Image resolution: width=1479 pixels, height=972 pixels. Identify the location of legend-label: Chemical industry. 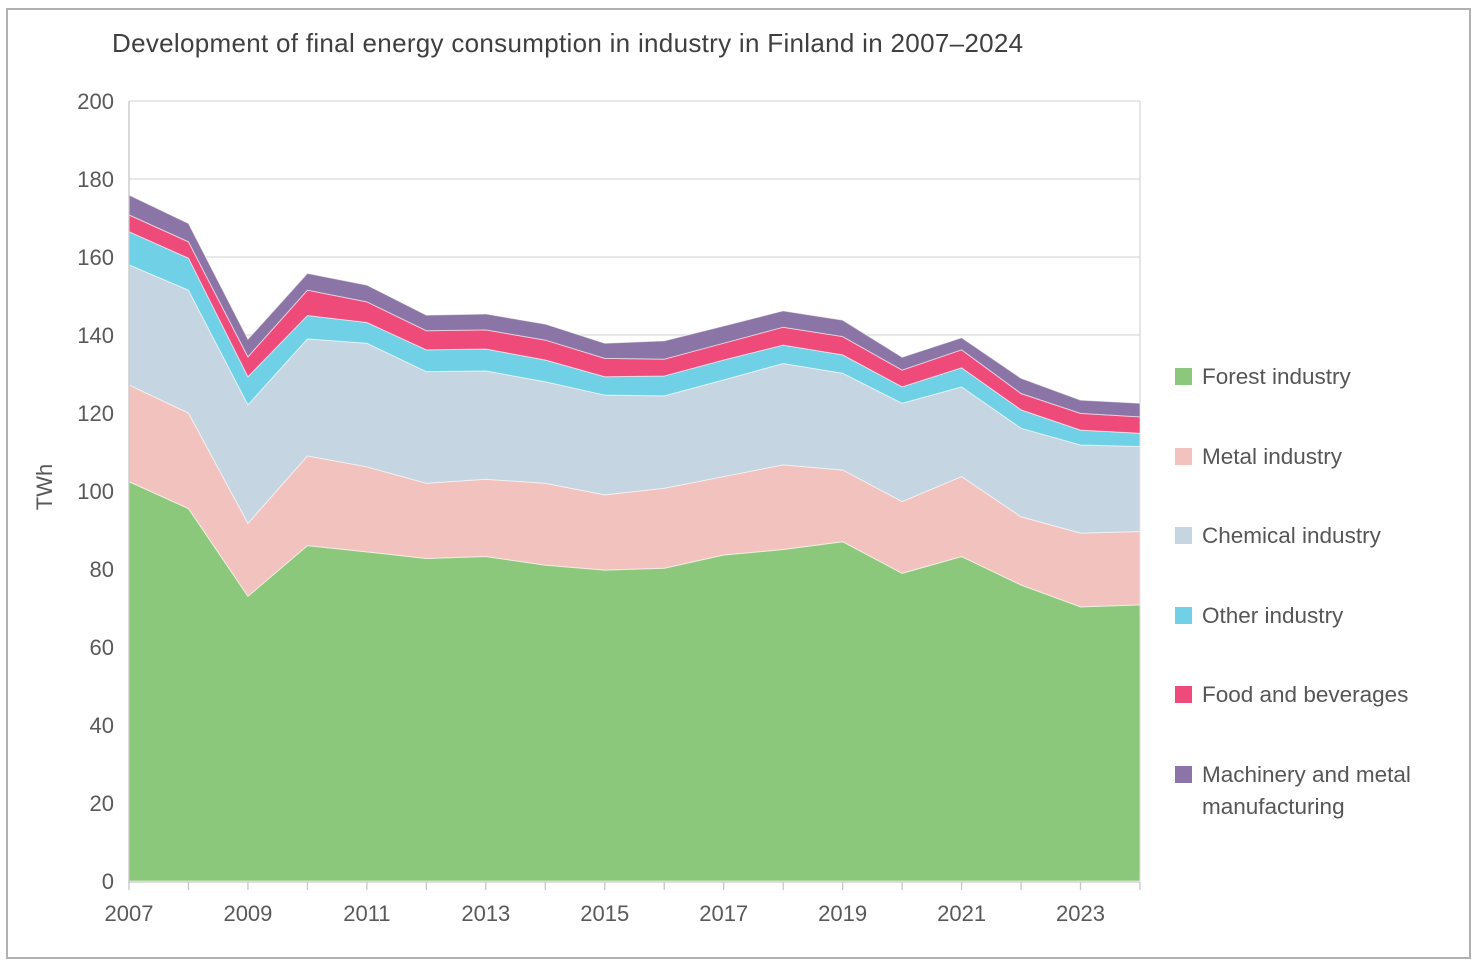
(1291, 535).